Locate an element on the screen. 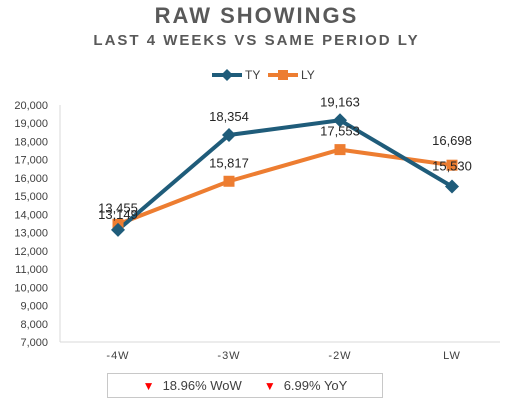 The height and width of the screenshot is (405, 513). y-tick-label: 19,000 is located at coordinates (31, 124).